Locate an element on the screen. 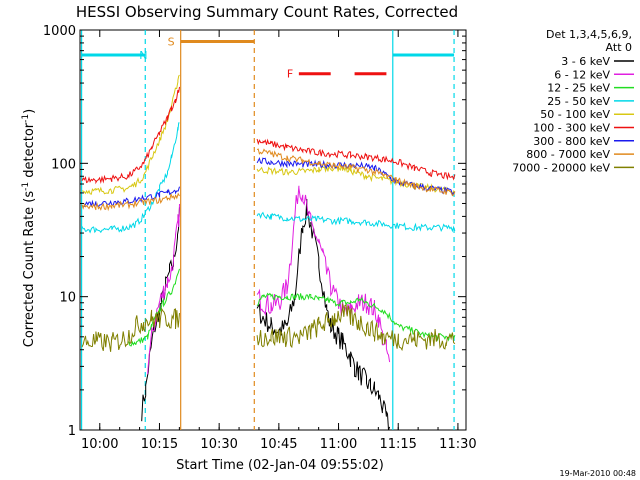  flag-label-n: N is located at coordinates (143, 55).